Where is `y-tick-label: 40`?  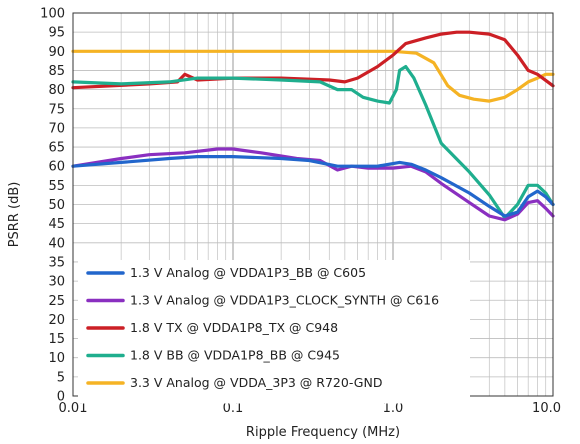
y-tick-label: 40 is located at coordinates (56, 243).